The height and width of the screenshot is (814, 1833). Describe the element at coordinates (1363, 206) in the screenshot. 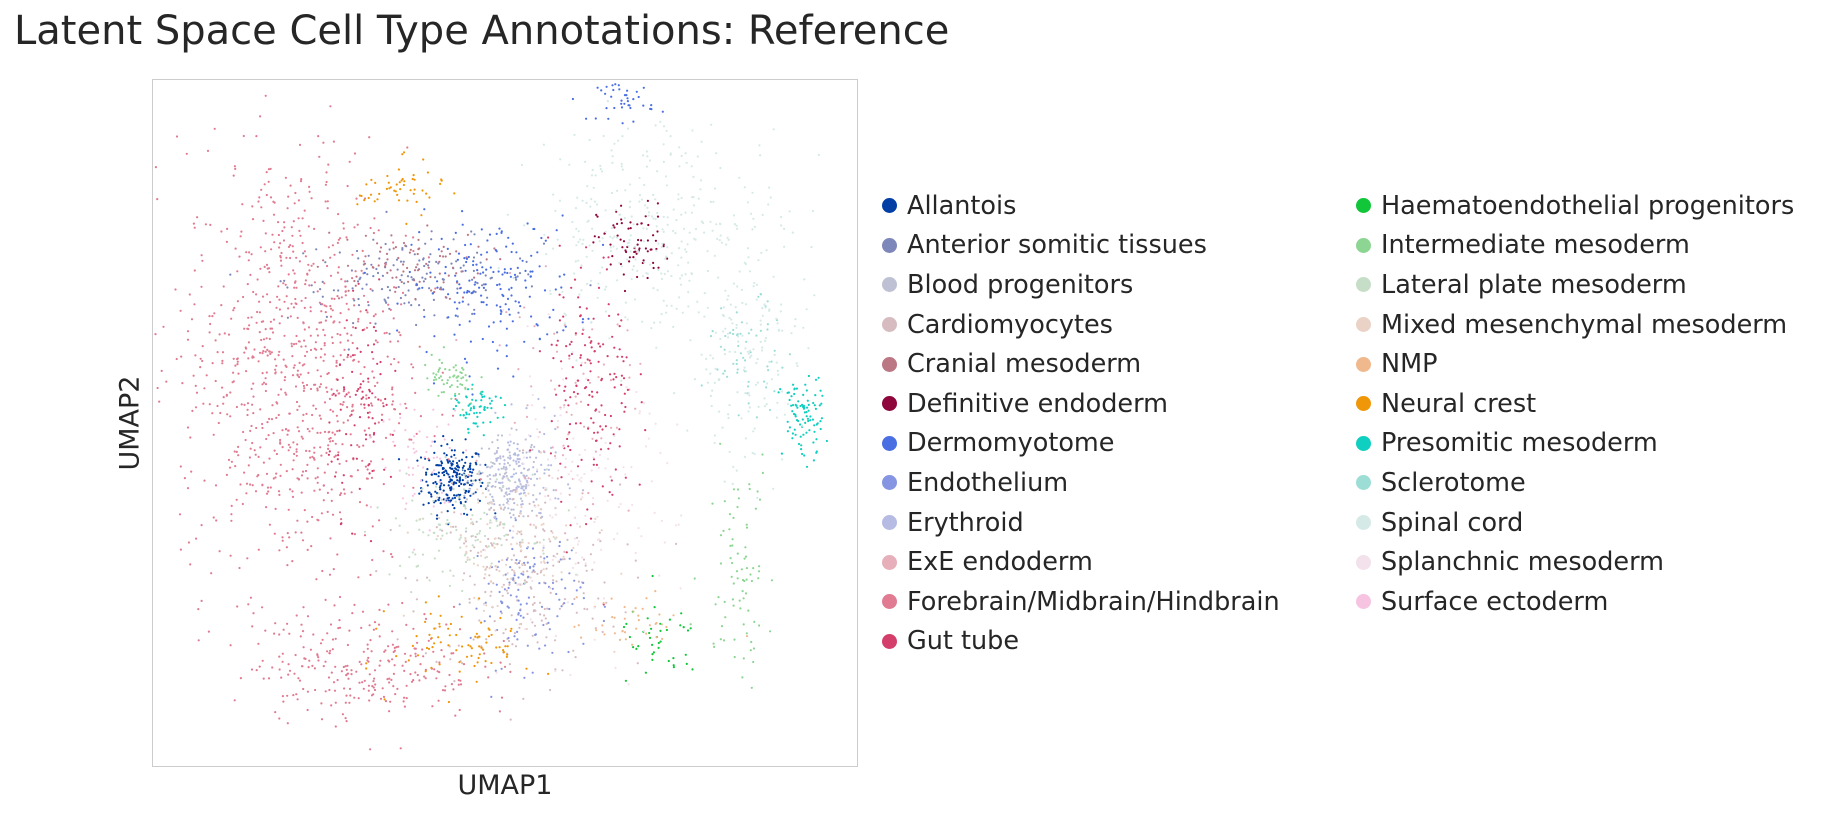

I see `legend-swatch` at that location.